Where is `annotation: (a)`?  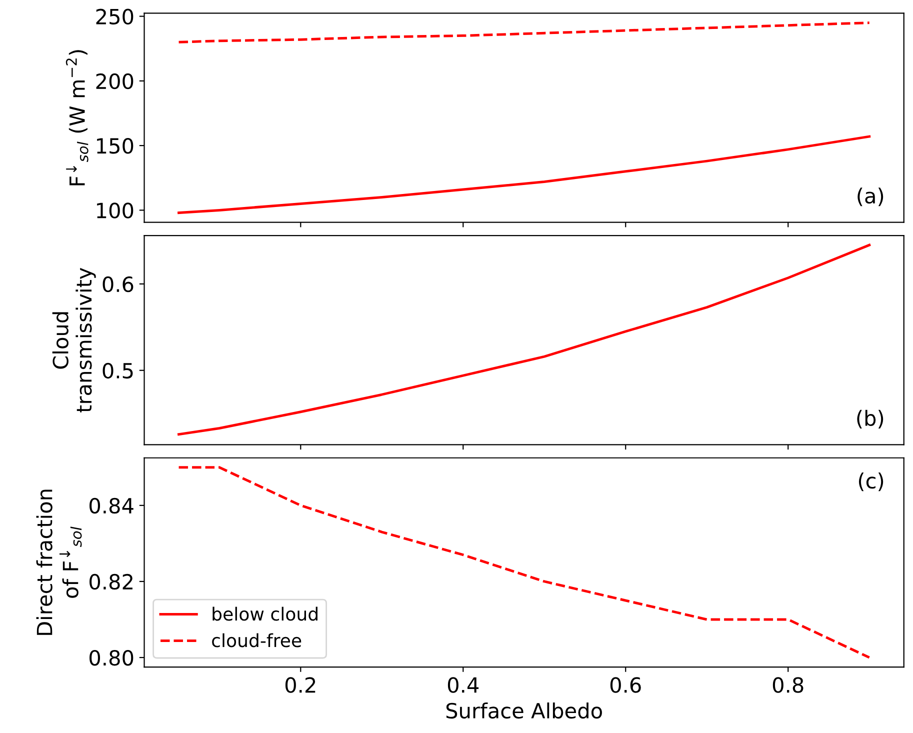 annotation: (a) is located at coordinates (871, 197).